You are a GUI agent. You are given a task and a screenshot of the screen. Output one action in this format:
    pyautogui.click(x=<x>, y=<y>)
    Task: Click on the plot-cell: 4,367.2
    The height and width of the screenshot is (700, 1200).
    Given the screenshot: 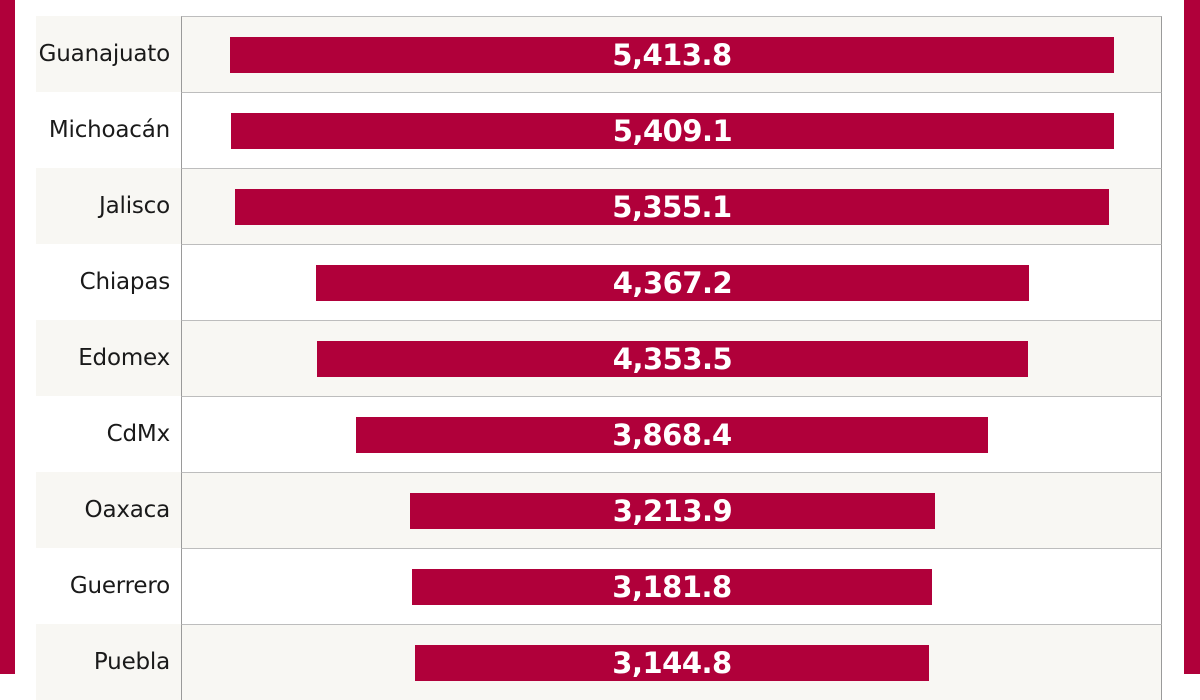 What is the action you would take?
    pyautogui.click(x=671, y=282)
    